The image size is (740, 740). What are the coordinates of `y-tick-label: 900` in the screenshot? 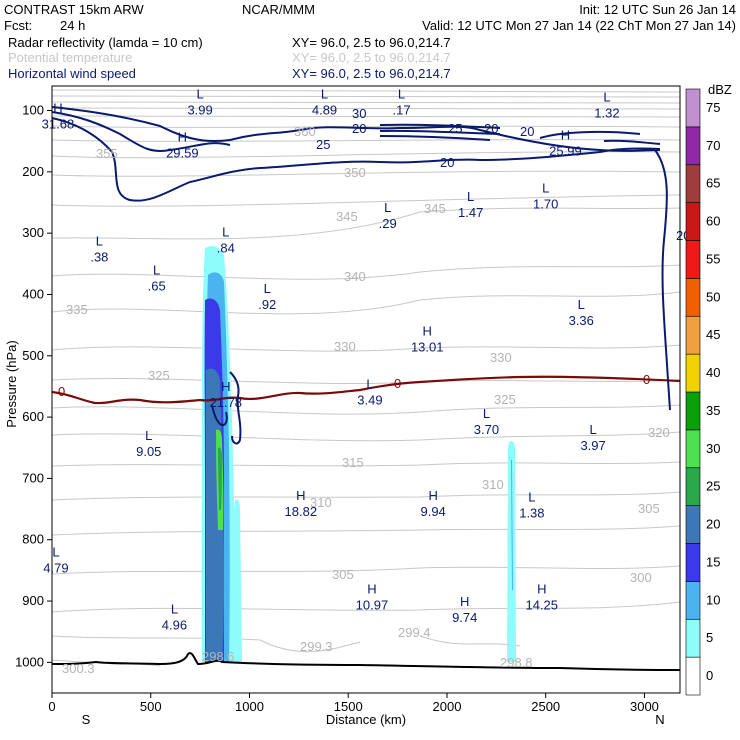 It's located at (33, 600).